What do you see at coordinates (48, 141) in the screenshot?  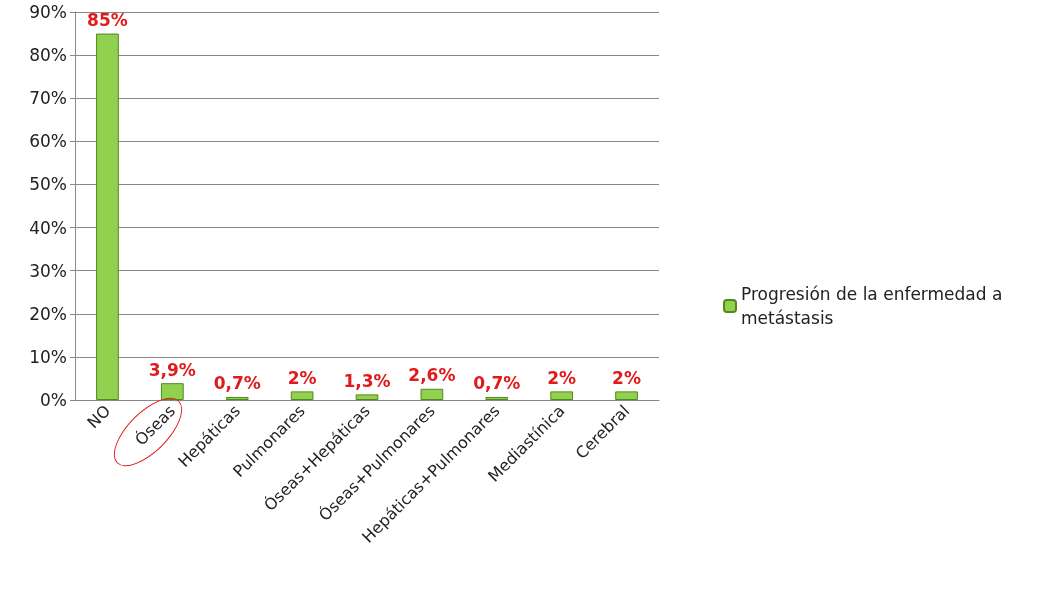 I see `y-tick-label: 60%` at bounding box center [48, 141].